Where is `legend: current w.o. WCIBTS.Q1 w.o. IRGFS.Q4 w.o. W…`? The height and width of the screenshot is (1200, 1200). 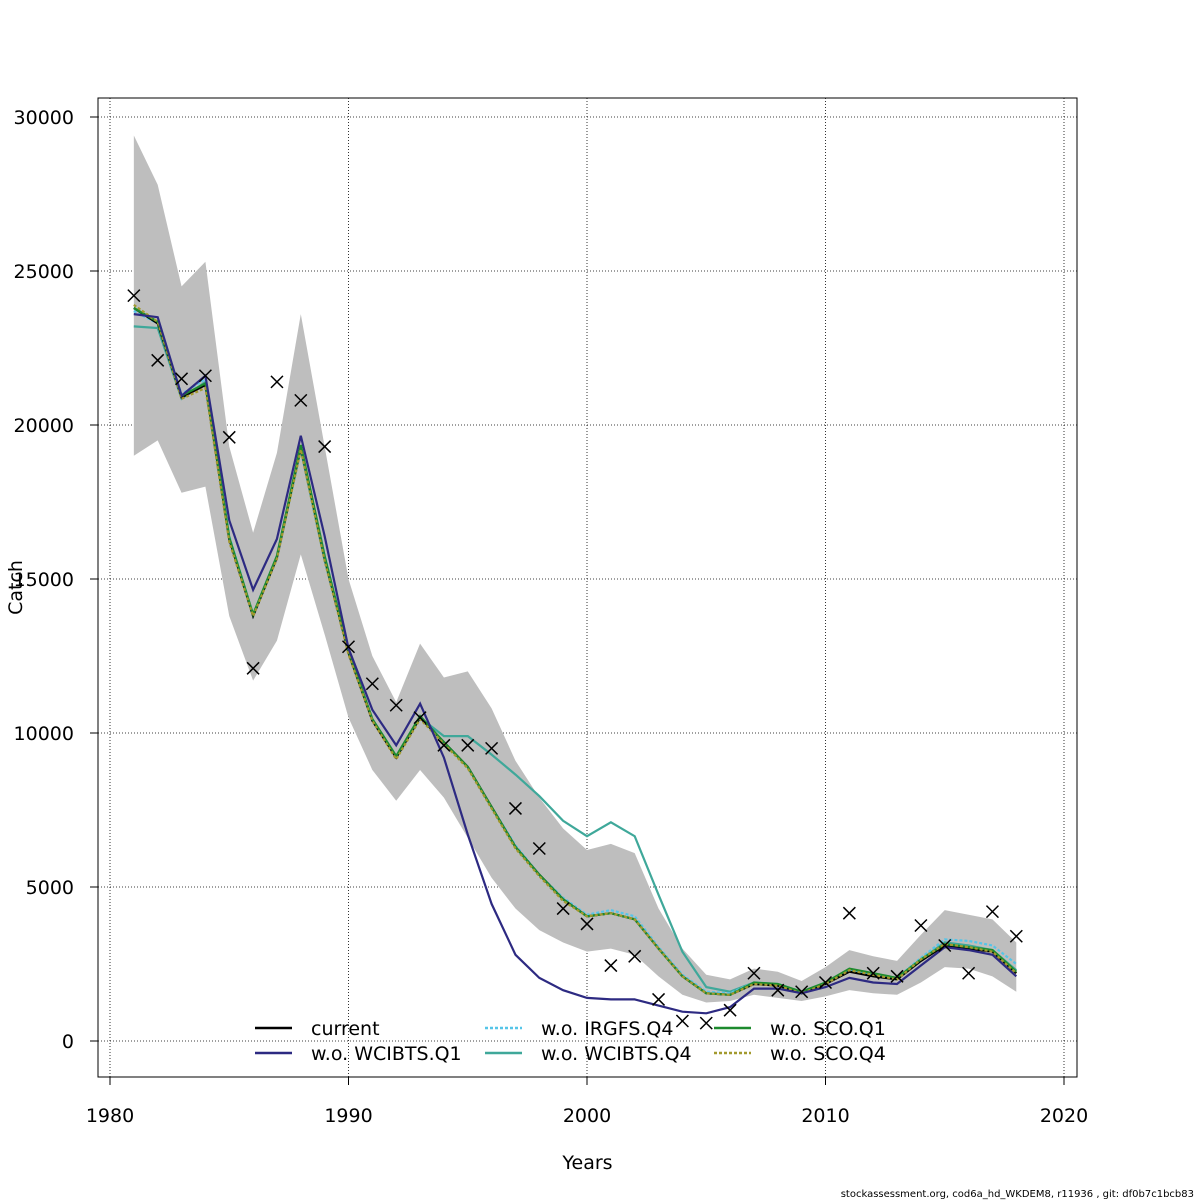
legend: current w.o. WCIBTS.Q1 w.o. IRGFS.Q4 w.o. W… is located at coordinates (570, 1041).